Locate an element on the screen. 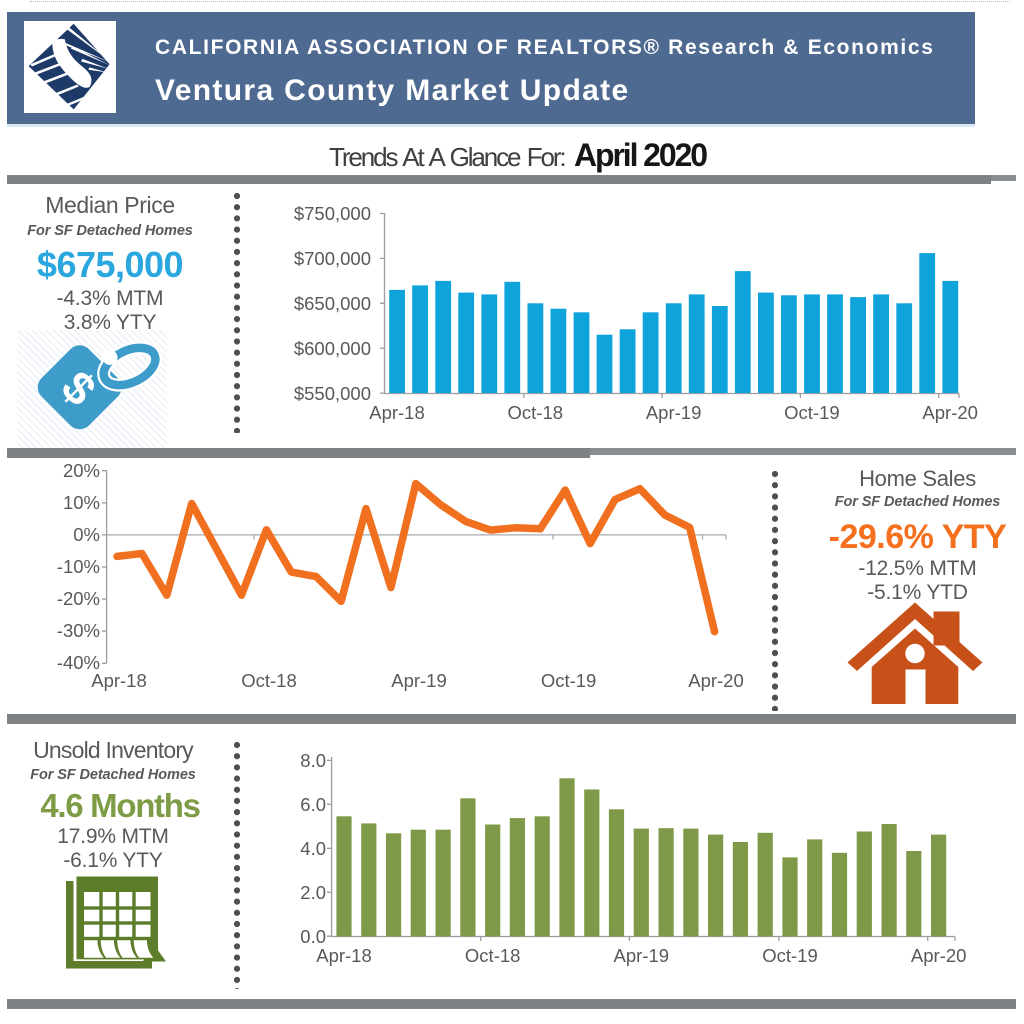 The image size is (1024, 1024). svg-text: $700,000 is located at coordinates (332, 258).